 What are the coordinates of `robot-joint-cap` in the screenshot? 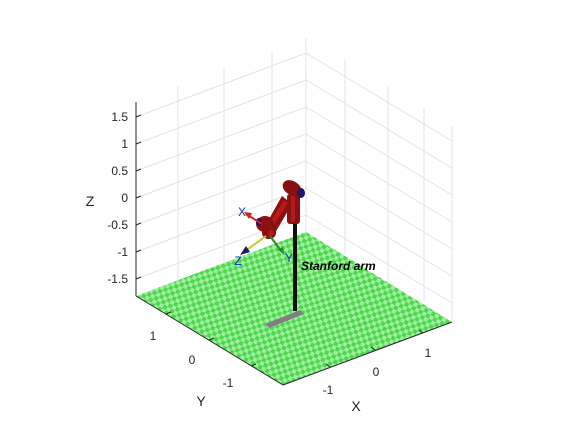 It's located at (301, 193).